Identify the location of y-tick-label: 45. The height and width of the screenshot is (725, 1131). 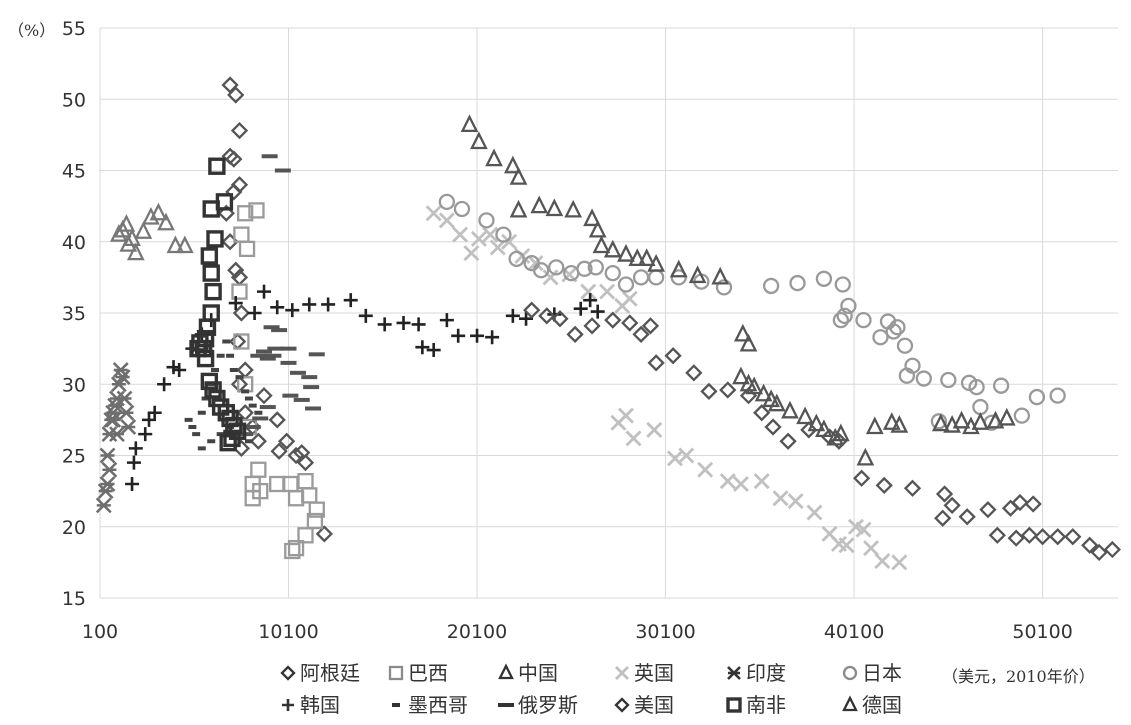
(74, 172).